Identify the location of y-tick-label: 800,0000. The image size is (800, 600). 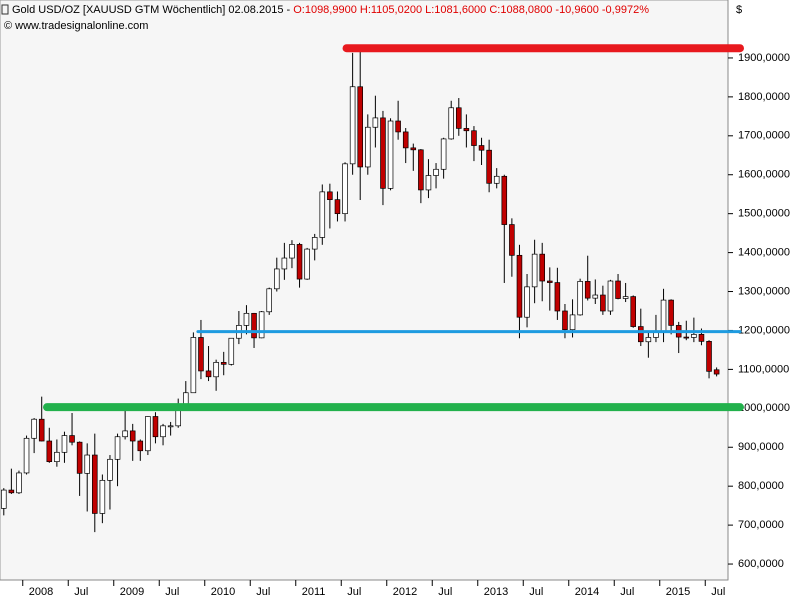
(761, 486).